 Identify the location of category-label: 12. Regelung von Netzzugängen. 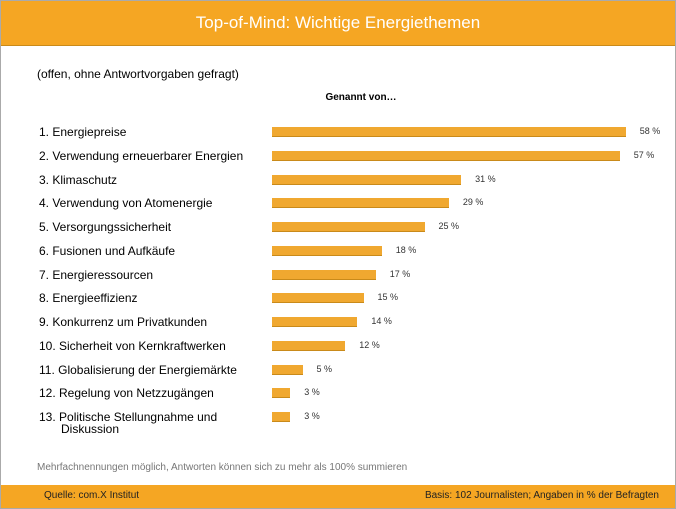
(126, 393).